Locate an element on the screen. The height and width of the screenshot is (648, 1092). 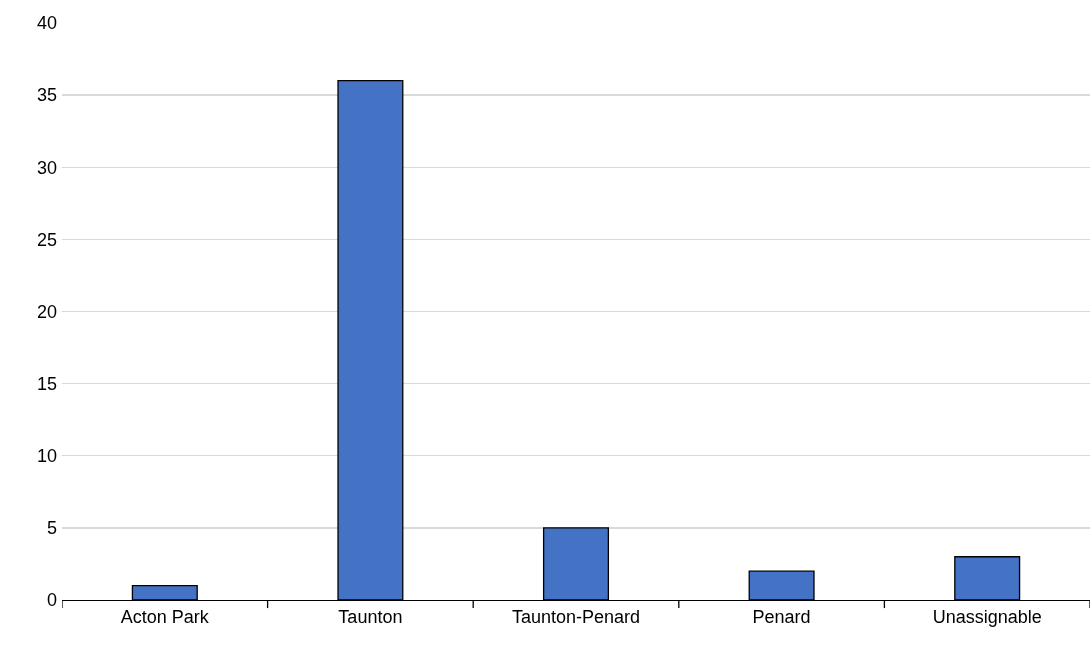
x-tick-label: Unassignable is located at coordinates (987, 616).